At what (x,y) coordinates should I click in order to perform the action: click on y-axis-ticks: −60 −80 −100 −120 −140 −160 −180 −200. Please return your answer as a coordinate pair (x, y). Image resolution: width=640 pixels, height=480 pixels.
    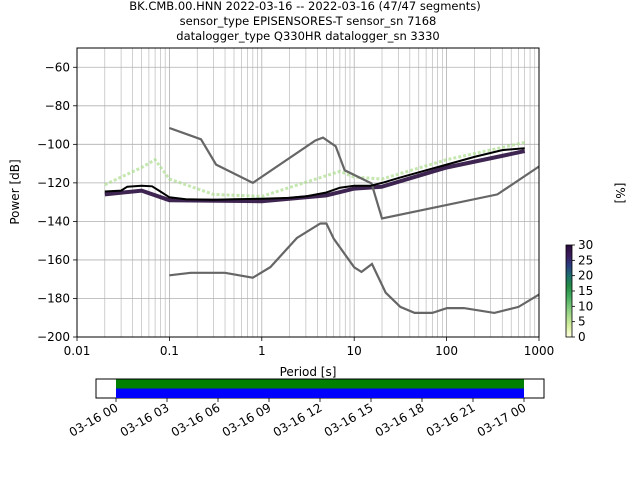
    Looking at the image, I should click on (57, 202).